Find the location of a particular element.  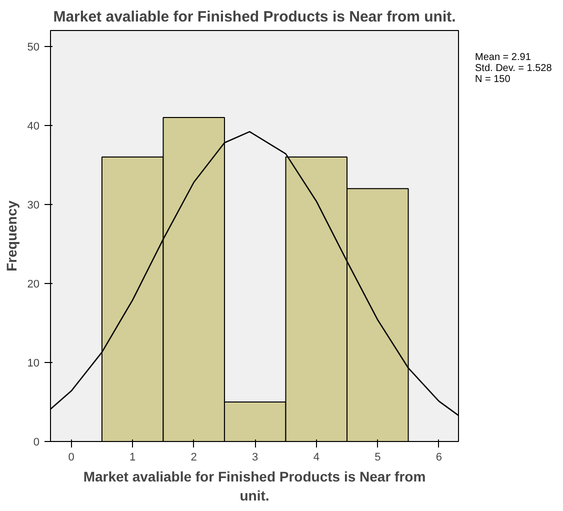

y-tick-label: 50 is located at coordinates (33, 47).